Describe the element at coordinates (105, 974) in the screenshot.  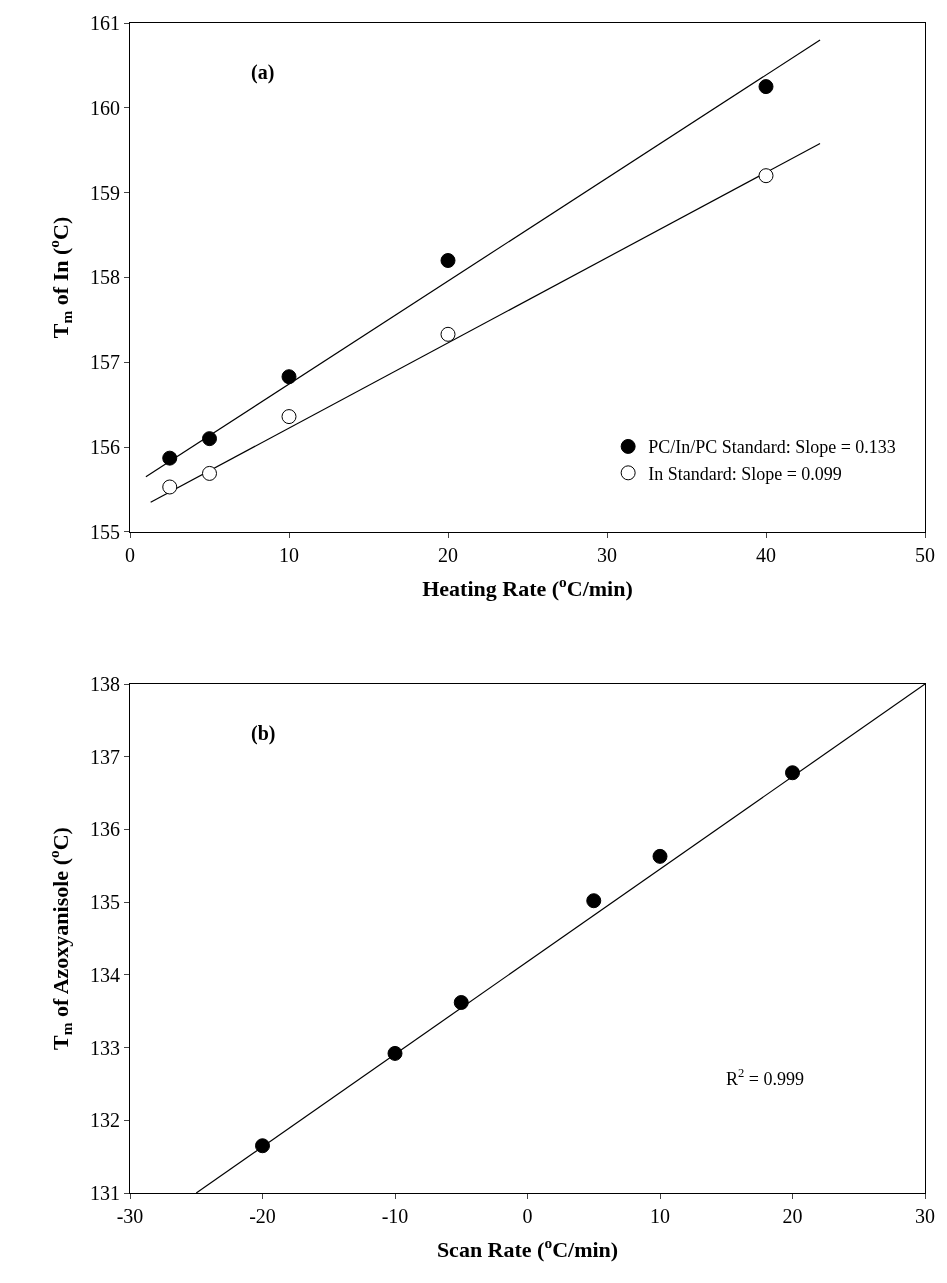
I see `y-tick-label: 134` at that location.